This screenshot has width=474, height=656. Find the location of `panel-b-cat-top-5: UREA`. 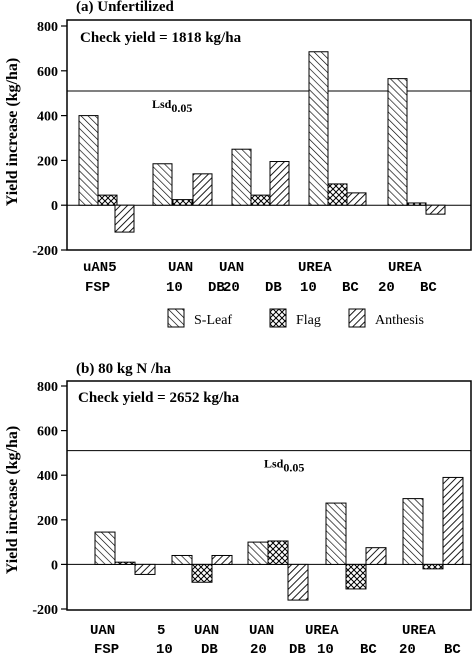

panel-b-cat-top-5: UREA is located at coordinates (322, 631).